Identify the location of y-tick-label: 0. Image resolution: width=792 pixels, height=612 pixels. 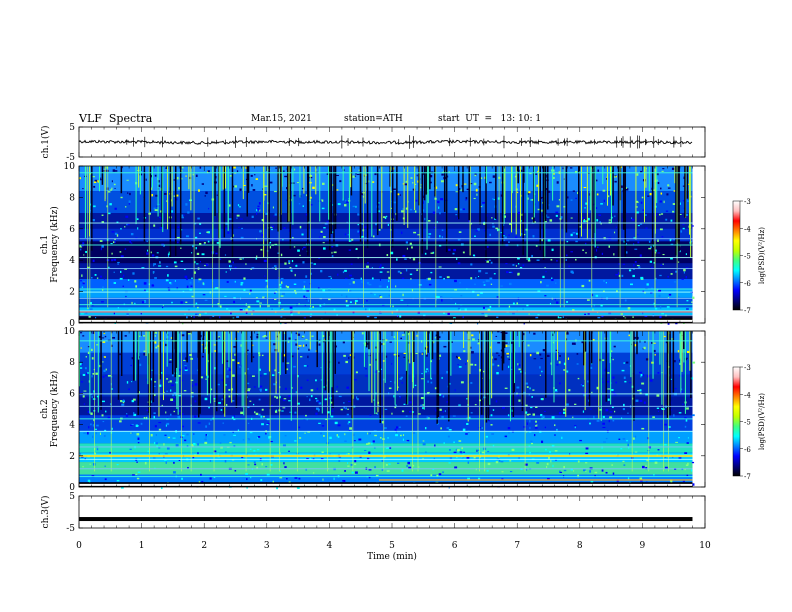
(72, 324).